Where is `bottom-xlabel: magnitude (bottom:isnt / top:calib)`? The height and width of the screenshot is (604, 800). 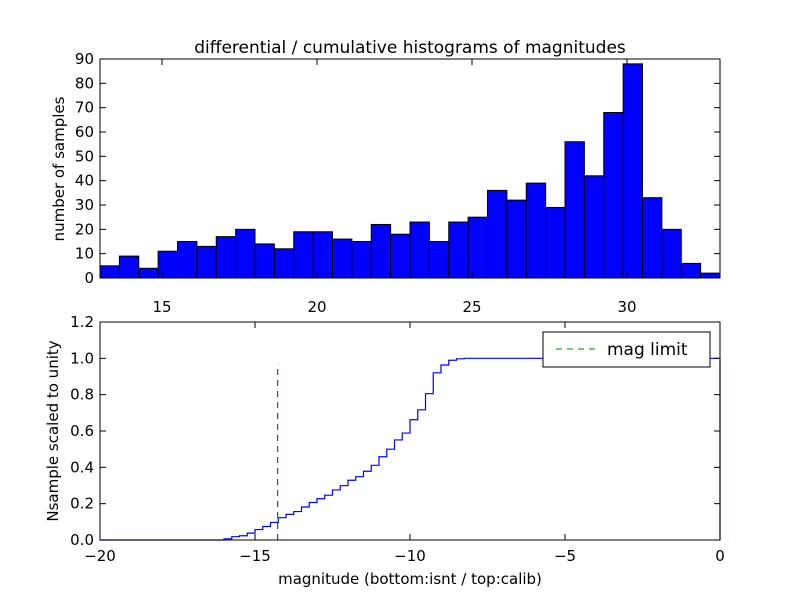 bottom-xlabel: magnitude (bottom:isnt / top:calib) is located at coordinates (410, 579).